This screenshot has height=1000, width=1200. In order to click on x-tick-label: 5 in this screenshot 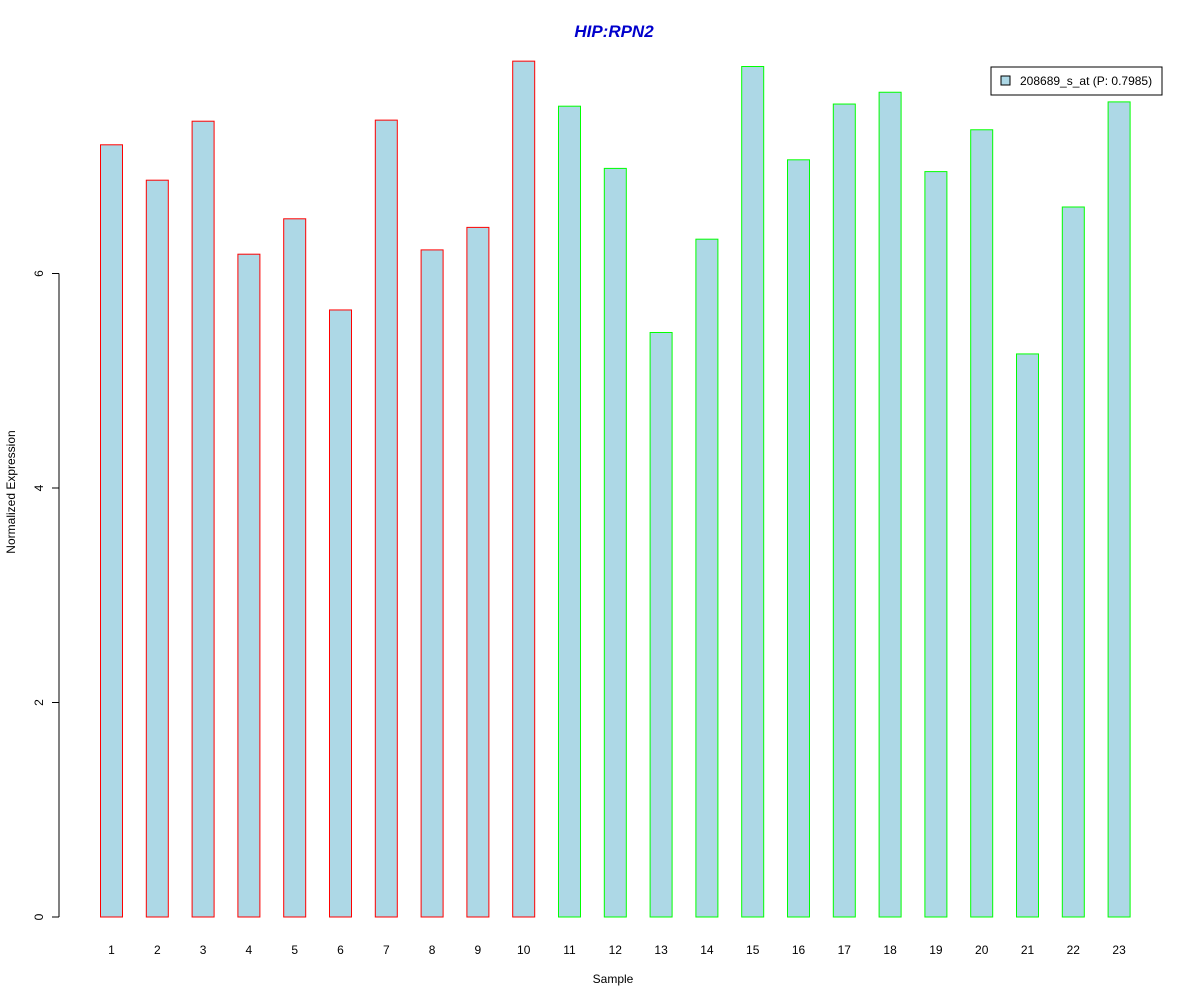, I will do `click(294, 950)`.